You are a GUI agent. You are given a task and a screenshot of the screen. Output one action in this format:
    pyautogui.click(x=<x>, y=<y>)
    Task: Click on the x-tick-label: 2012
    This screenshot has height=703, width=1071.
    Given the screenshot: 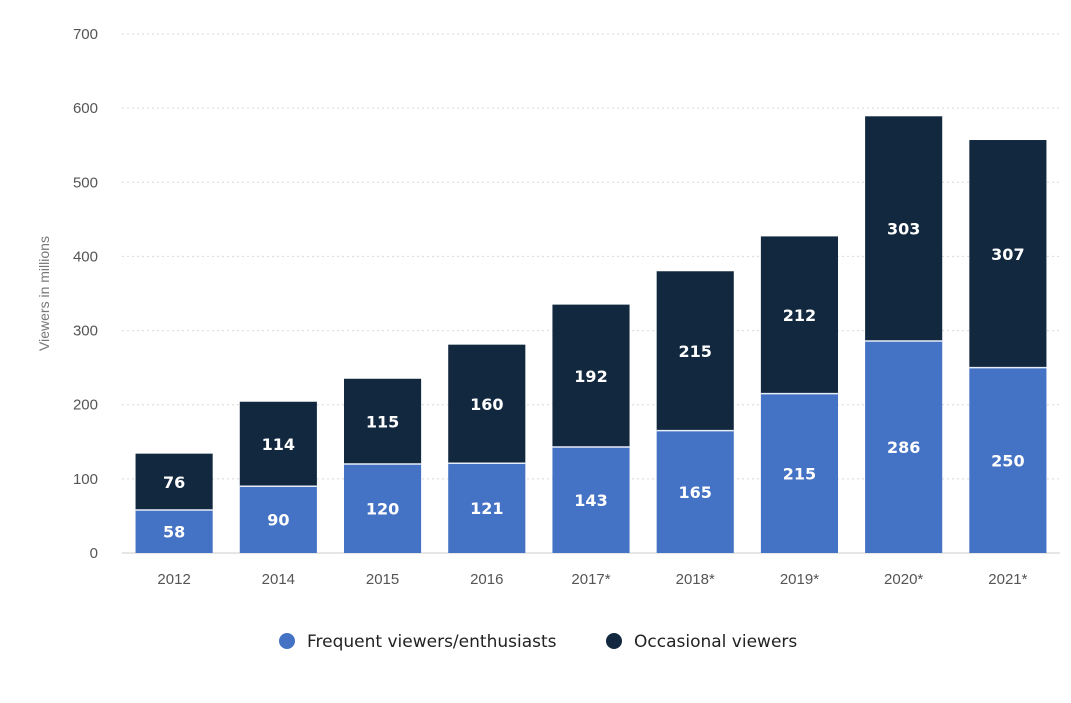 What is the action you would take?
    pyautogui.click(x=173, y=579)
    